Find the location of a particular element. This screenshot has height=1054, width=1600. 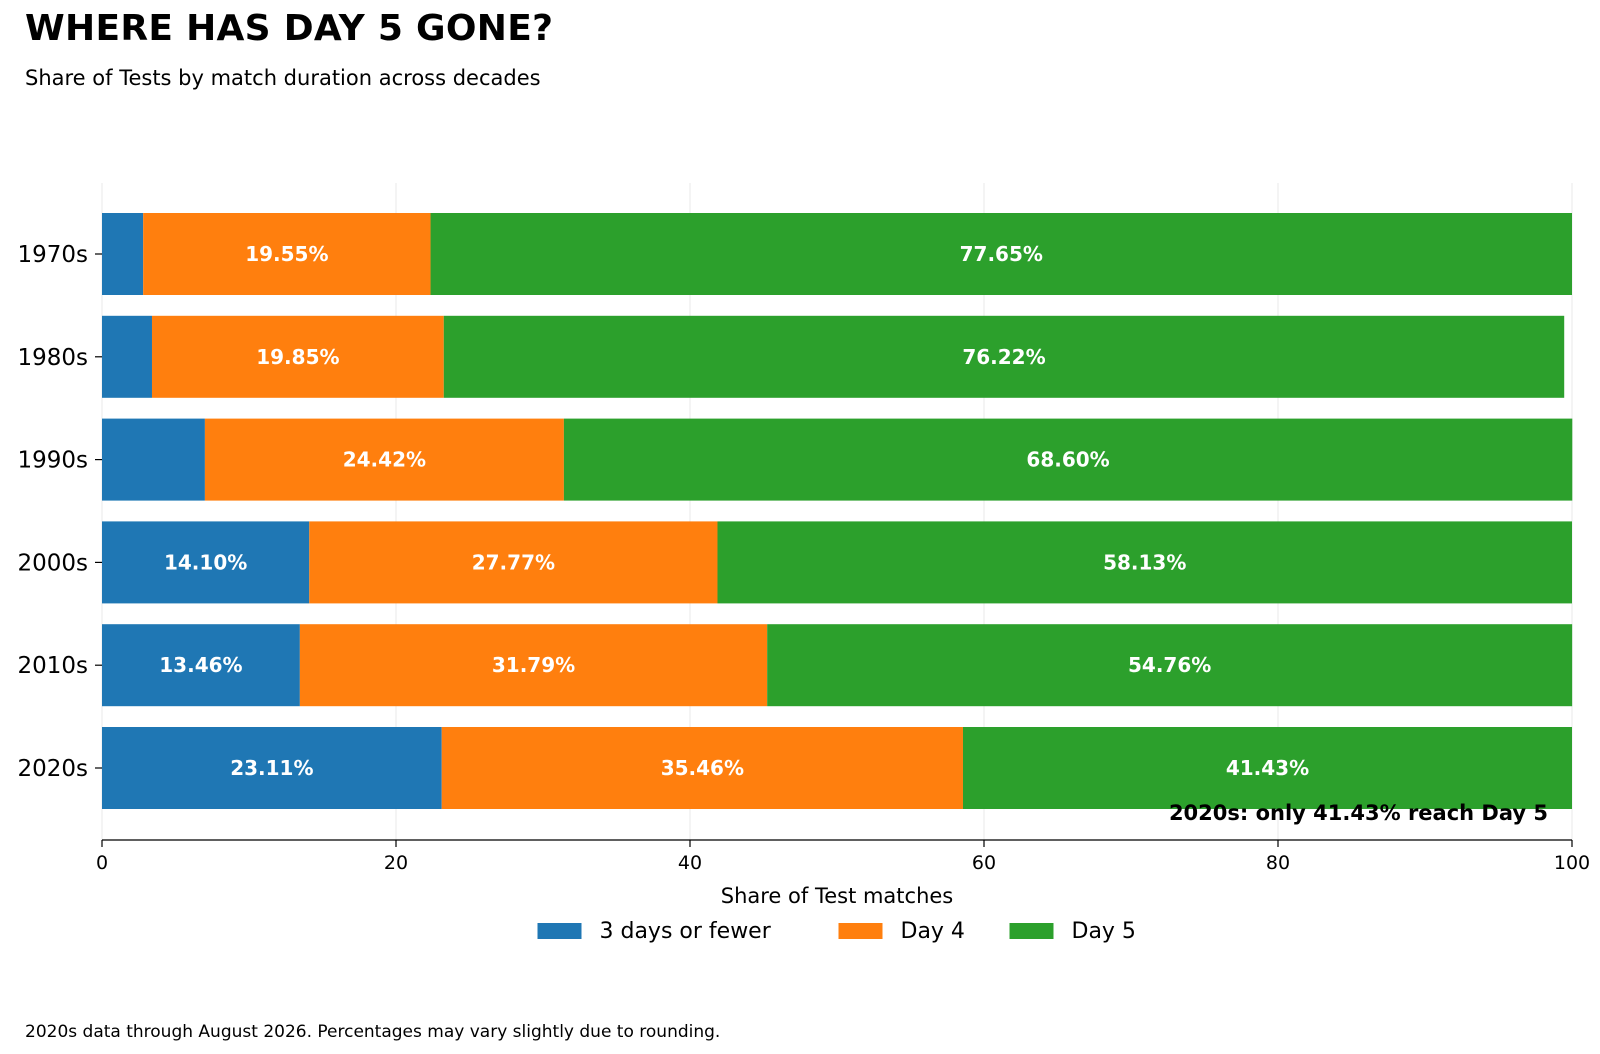

data-label: 35.46% is located at coordinates (702, 768).